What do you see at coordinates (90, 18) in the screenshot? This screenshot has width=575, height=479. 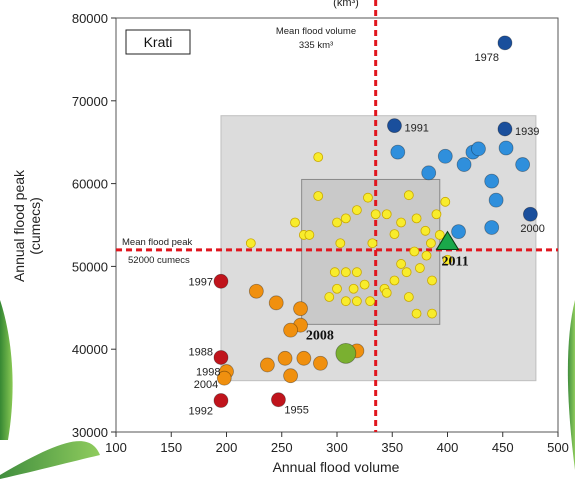 I see `y-tick-label: 80000` at bounding box center [90, 18].